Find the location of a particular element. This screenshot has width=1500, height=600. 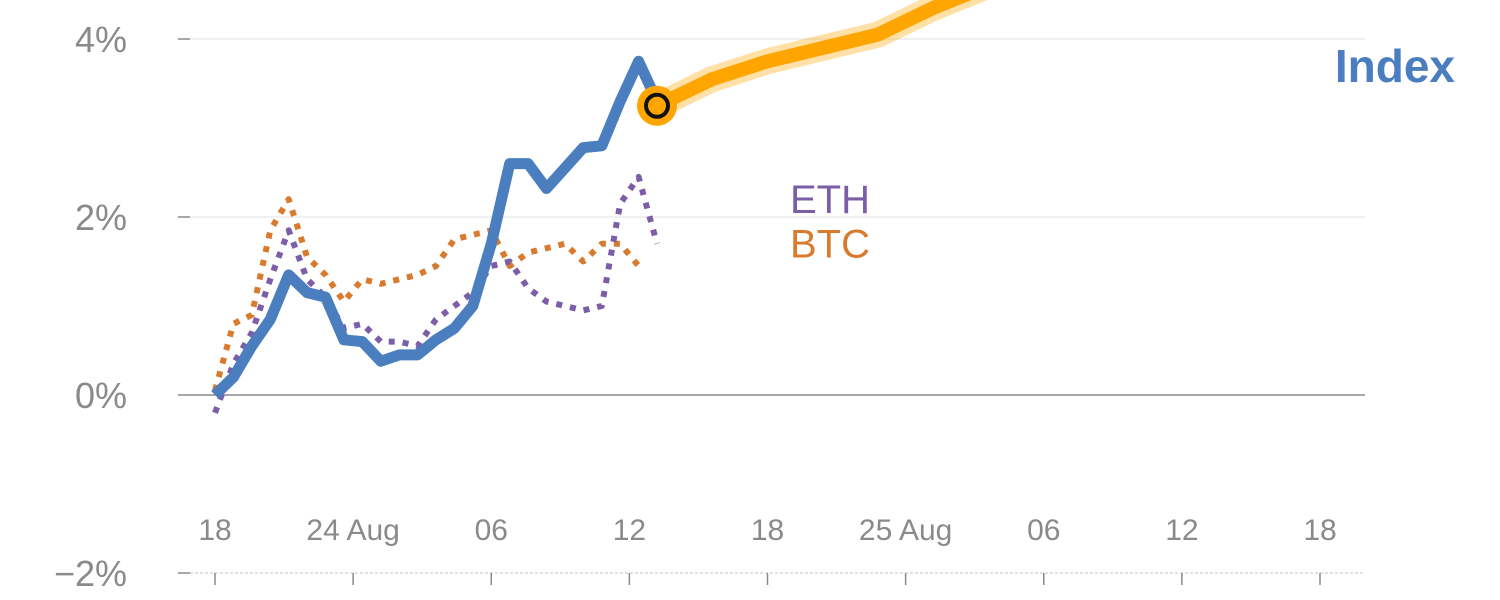

y-tick-label: 0% is located at coordinates (101, 395).